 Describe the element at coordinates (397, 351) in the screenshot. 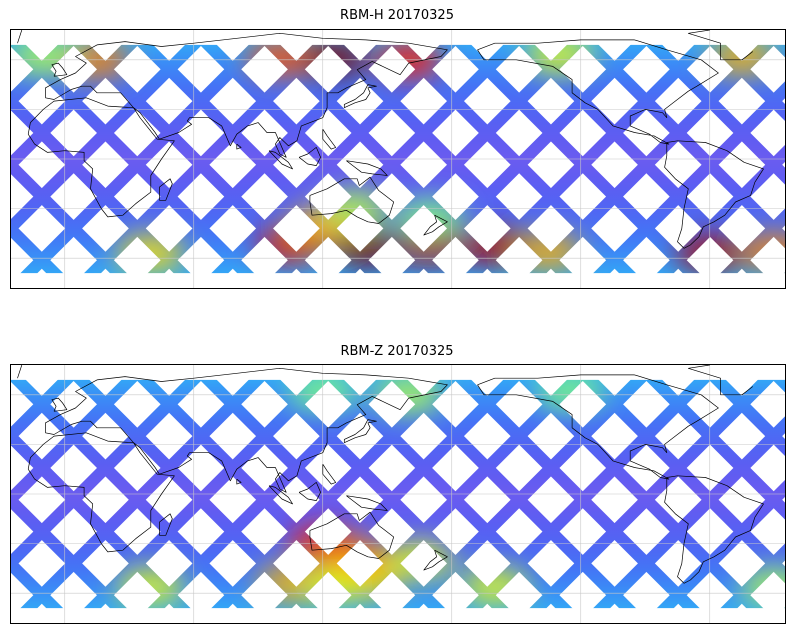

I see `panel-title-rbm-z: RBM-Z 20170325` at that location.